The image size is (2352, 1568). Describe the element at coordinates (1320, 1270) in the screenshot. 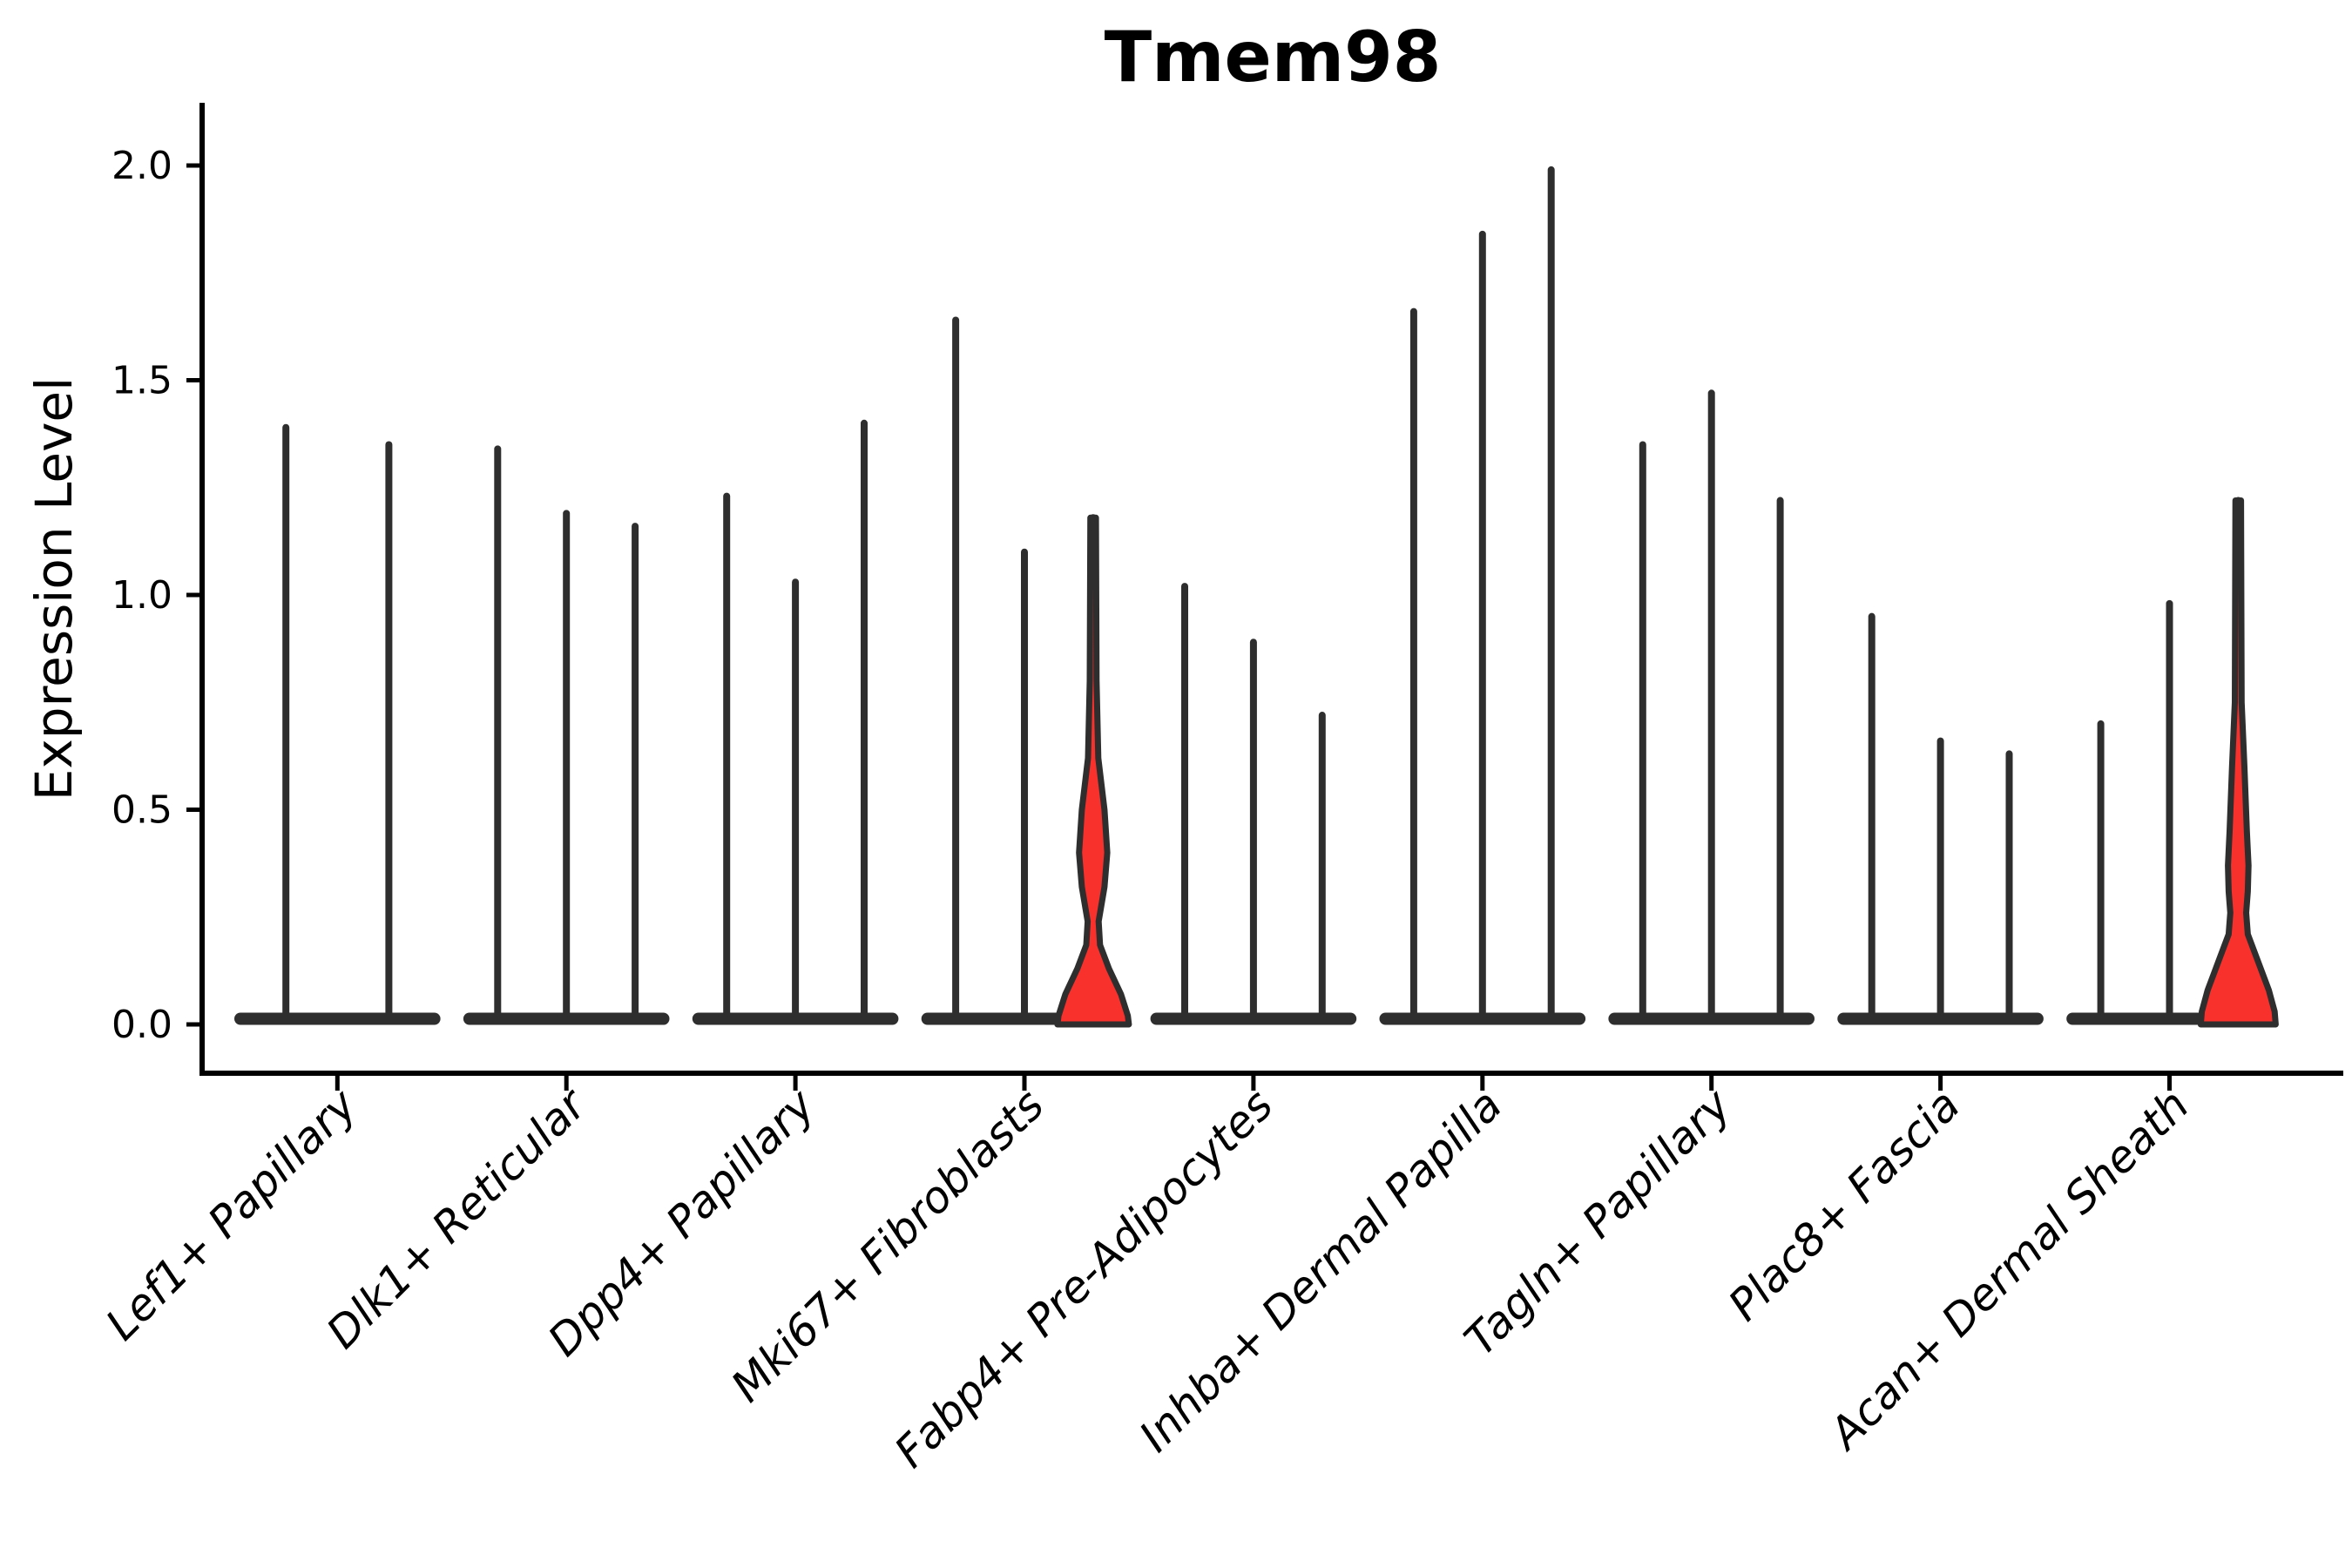

I see `x-tick-label: Inhba+ Dermal Papilla` at that location.